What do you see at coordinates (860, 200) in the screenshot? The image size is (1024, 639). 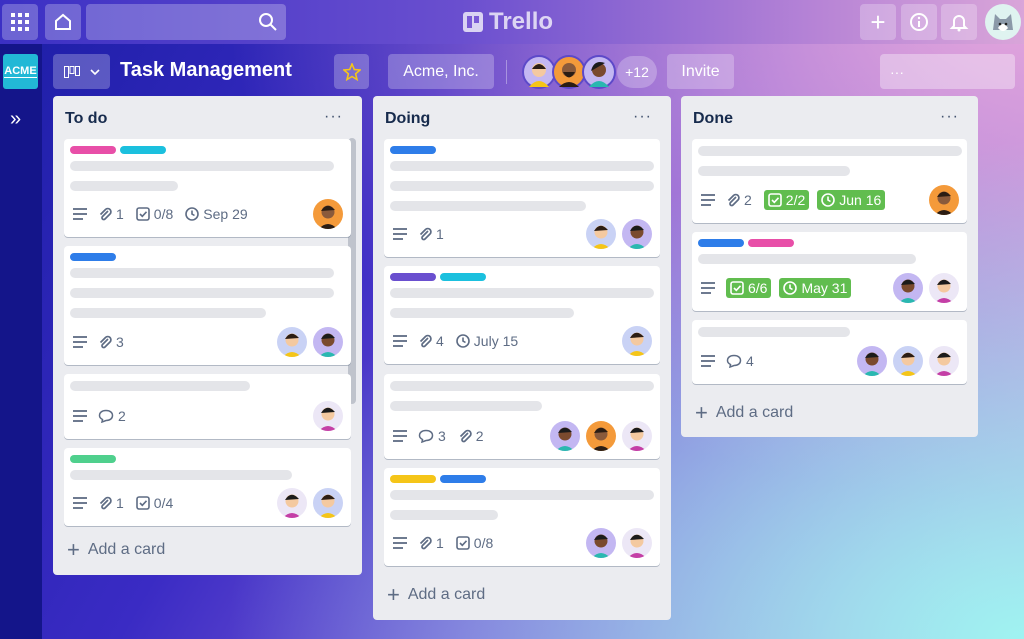 I see `badge-text: Jun 16` at bounding box center [860, 200].